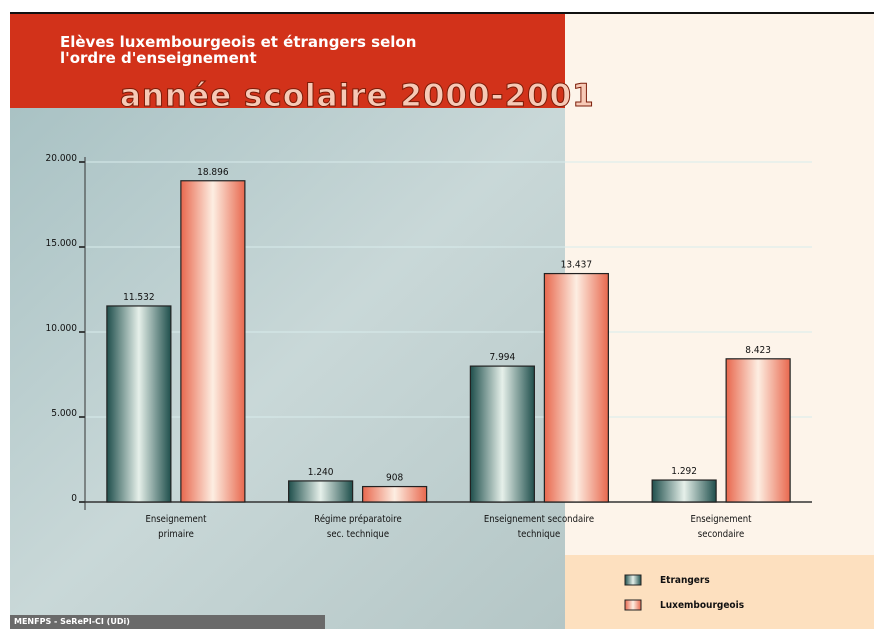 This screenshot has height=629, width=874. Describe the element at coordinates (702, 605) in the screenshot. I see `legend-label: Luxembourgeois` at that location.